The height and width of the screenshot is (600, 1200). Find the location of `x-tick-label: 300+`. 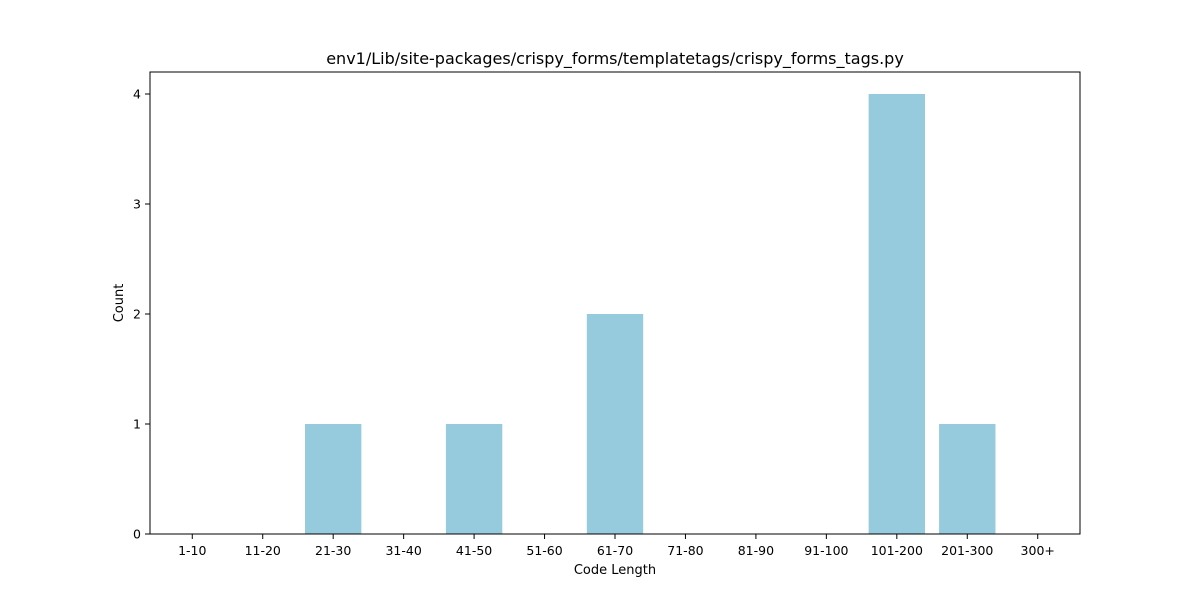

x-tick-label: 300+ is located at coordinates (1038, 550).